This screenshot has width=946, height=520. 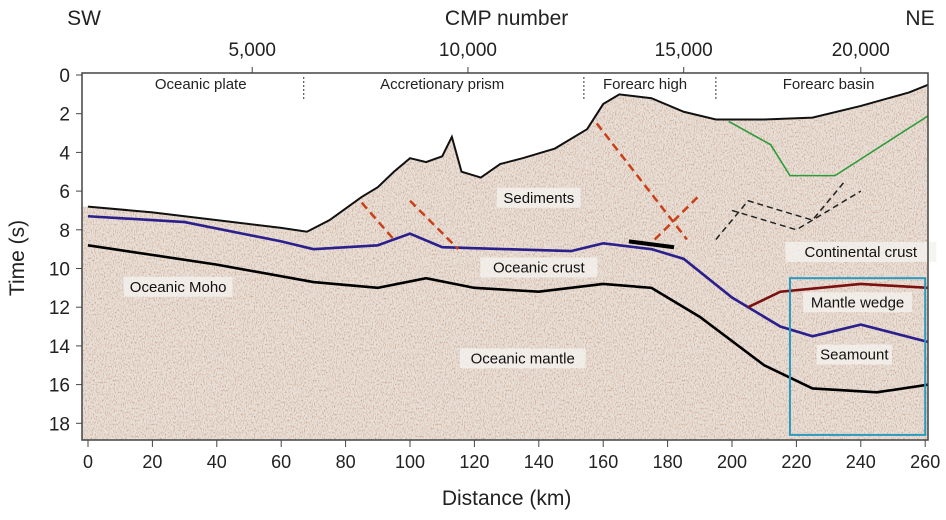 What do you see at coordinates (468, 50) in the screenshot?
I see `top-tick-label: 10,000` at bounding box center [468, 50].